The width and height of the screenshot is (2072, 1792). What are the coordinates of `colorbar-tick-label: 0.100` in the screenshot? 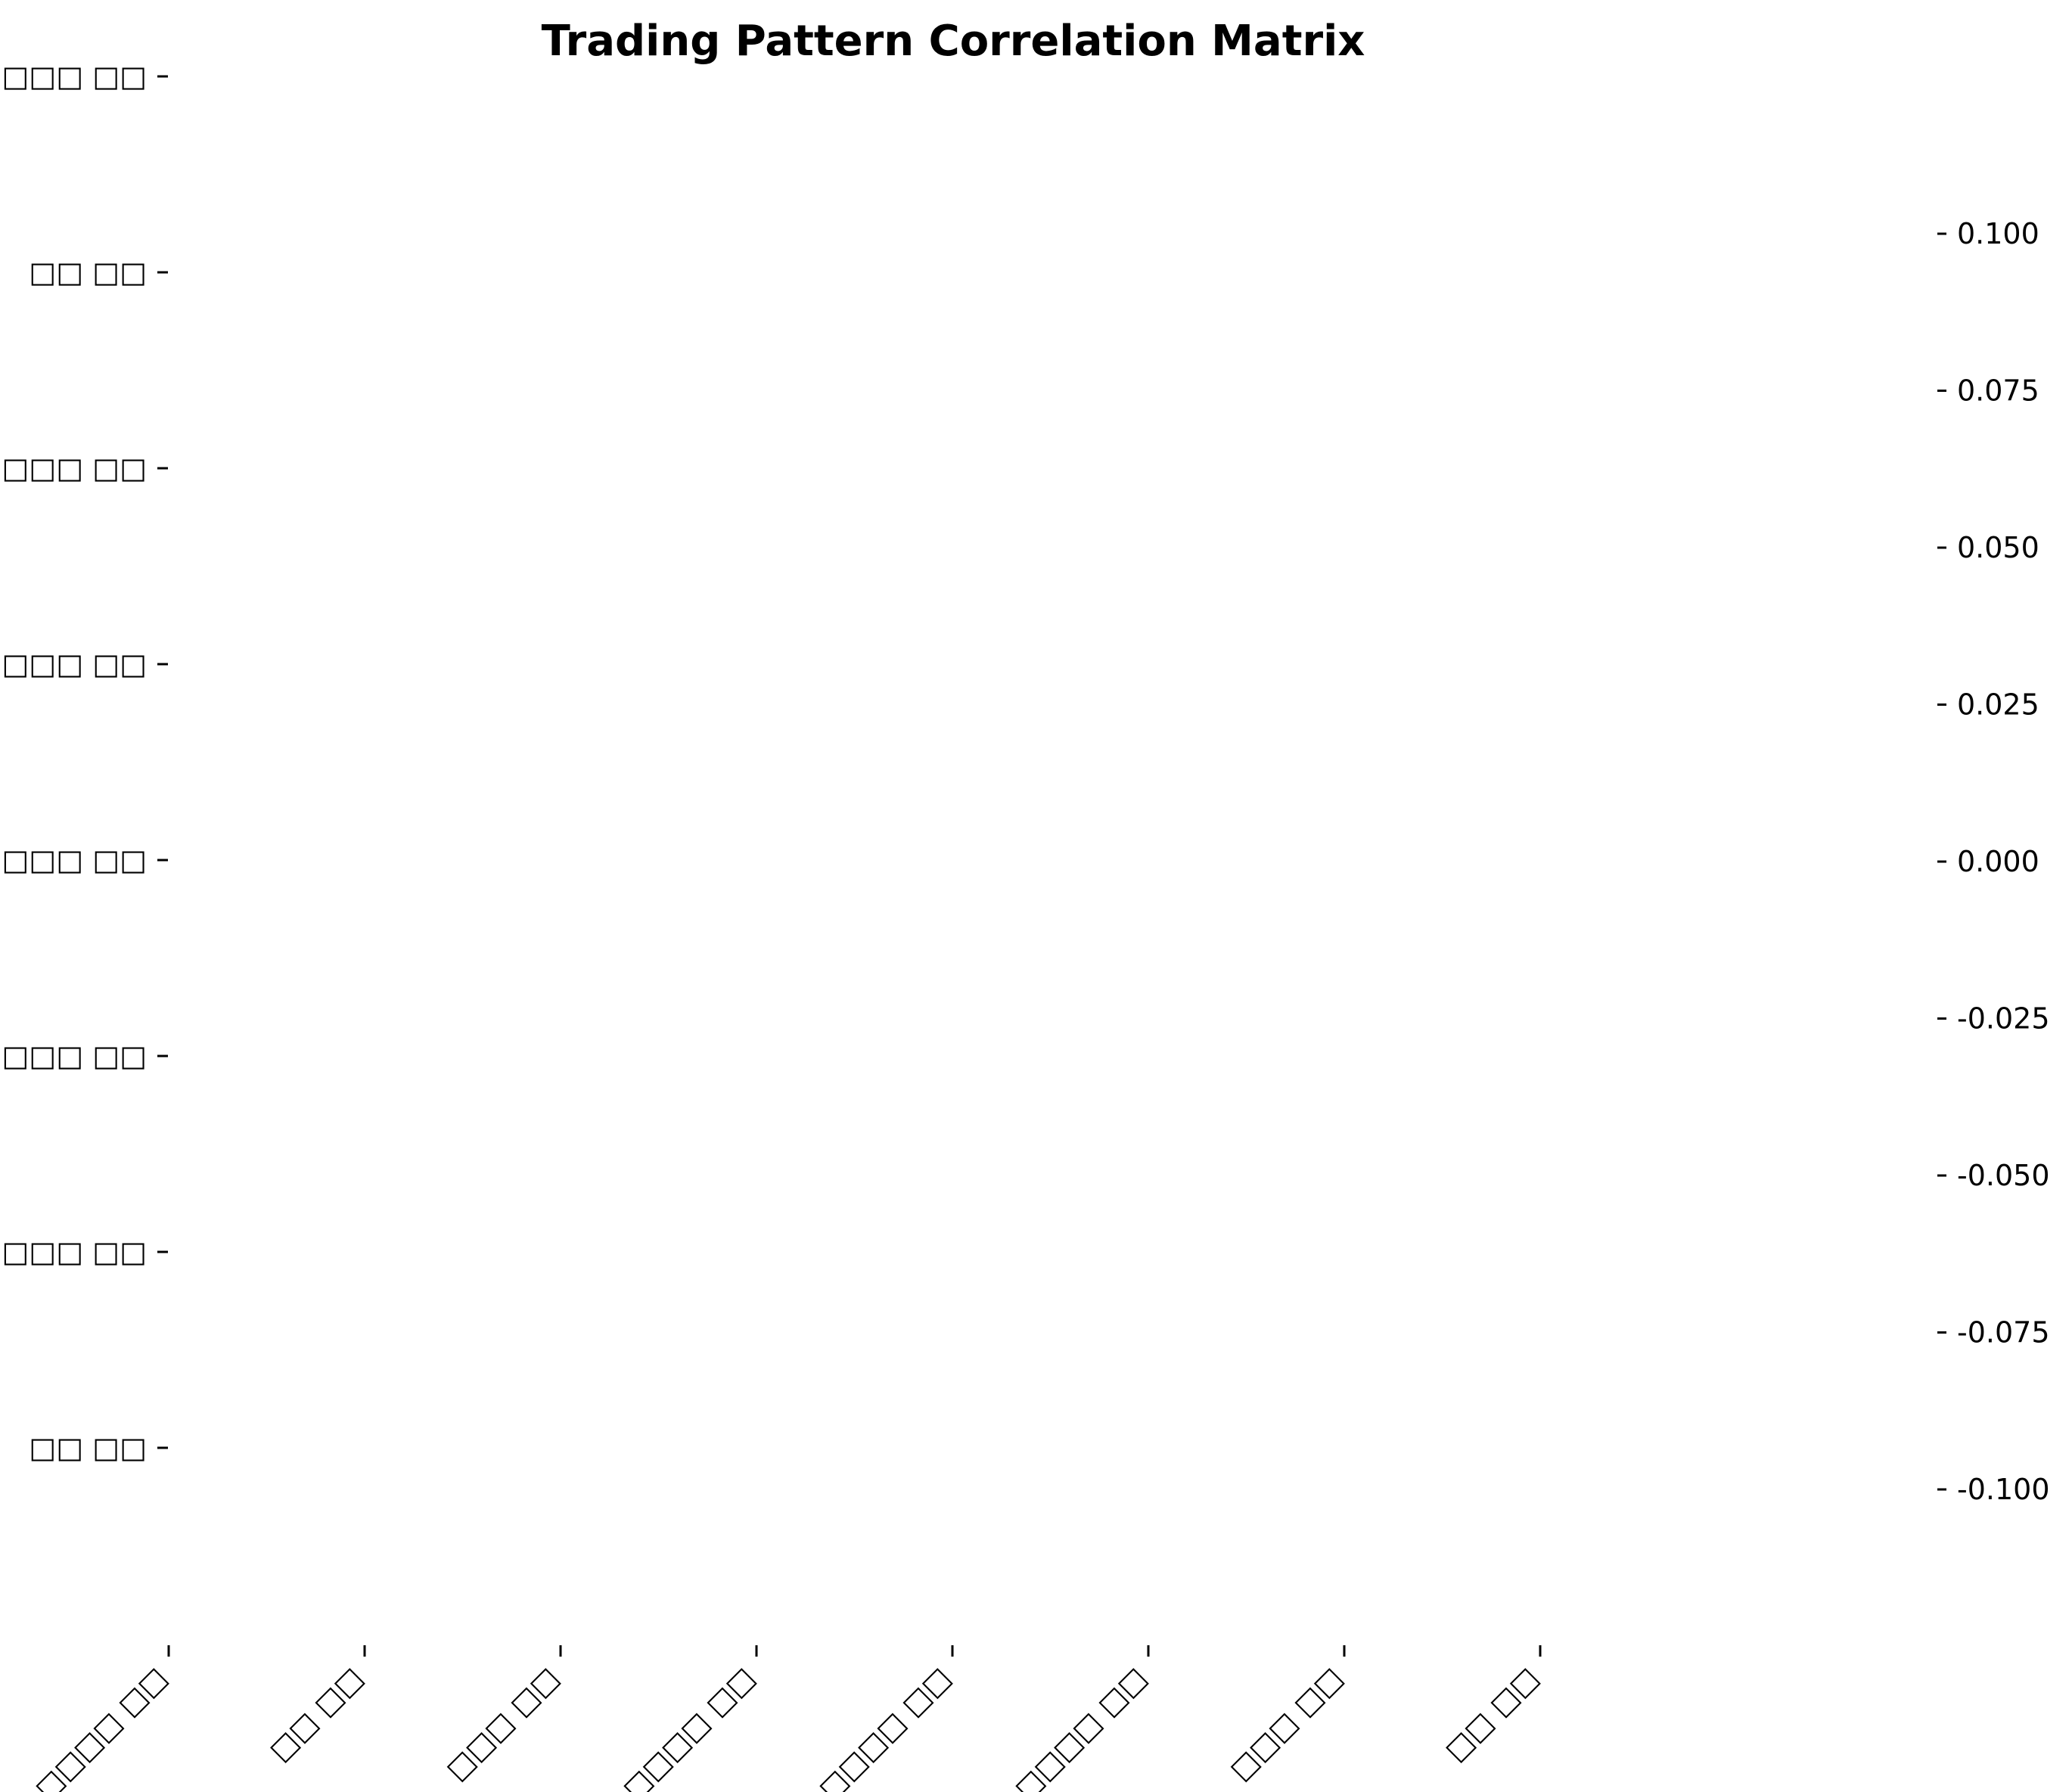 It's located at (1998, 233).